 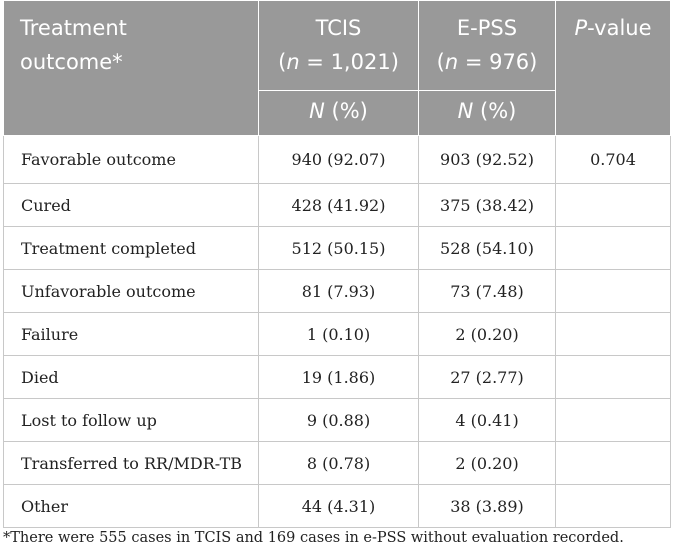 What do you see at coordinates (487, 113) in the screenshot?
I see `header-epss-unit: N (%)` at bounding box center [487, 113].